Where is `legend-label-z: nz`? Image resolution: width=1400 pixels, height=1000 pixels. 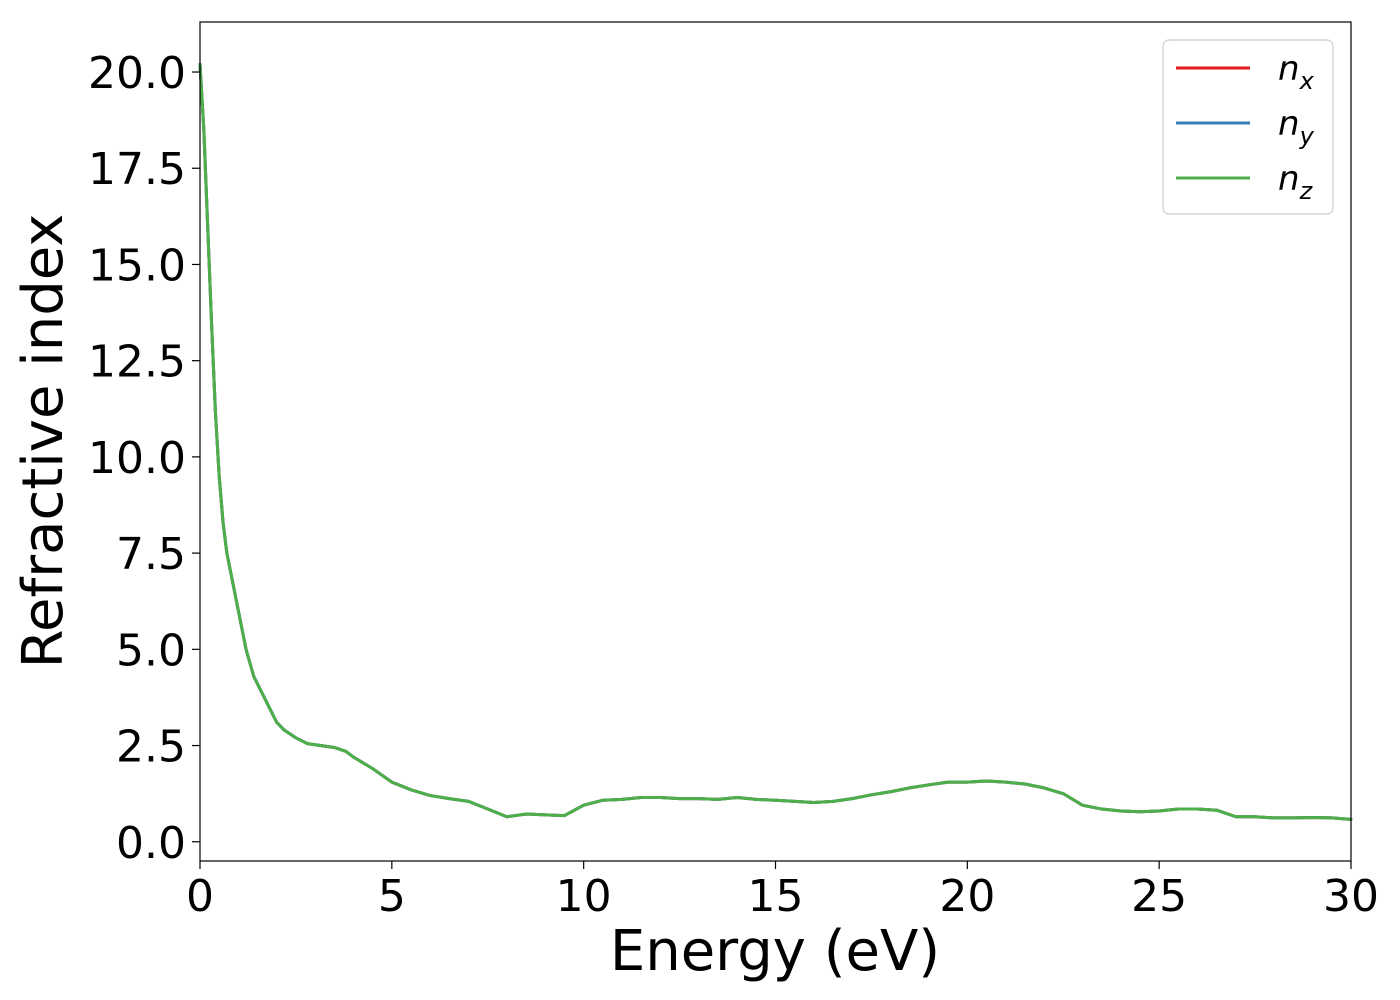 legend-label-z: nz is located at coordinates (1296, 182).